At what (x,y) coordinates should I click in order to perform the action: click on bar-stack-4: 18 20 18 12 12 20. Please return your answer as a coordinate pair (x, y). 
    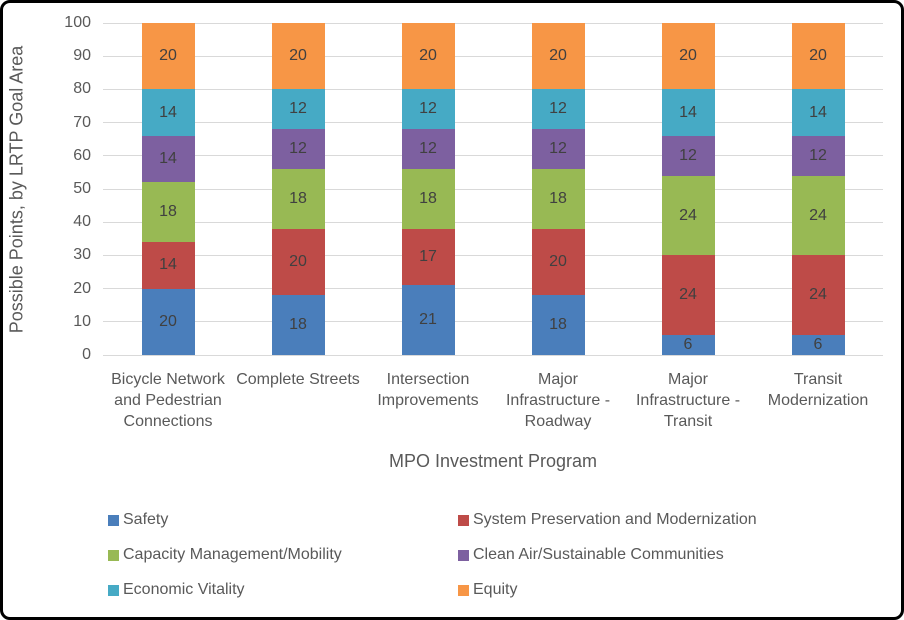
    Looking at the image, I should click on (558, 189).